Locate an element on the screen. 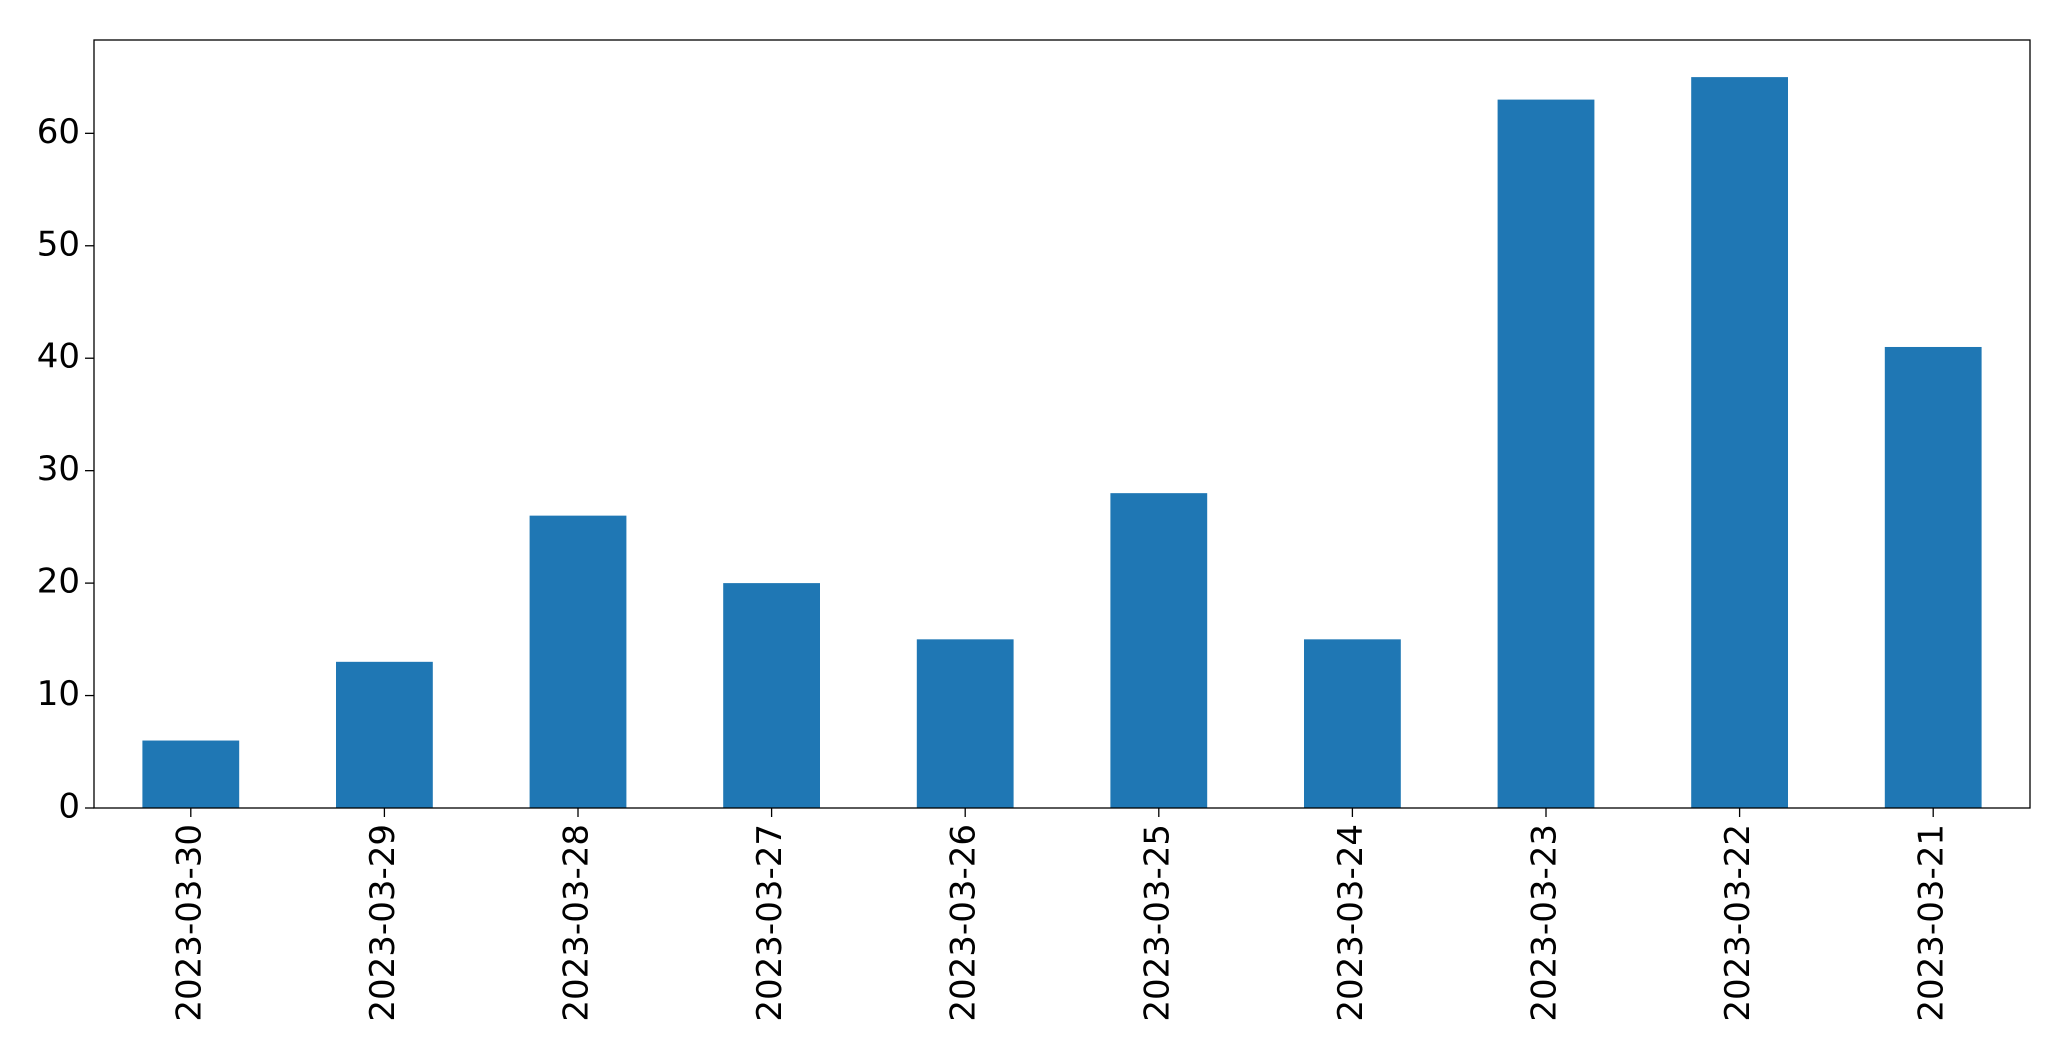  x-tick-label: 2023-03-23 is located at coordinates (1545, 923).